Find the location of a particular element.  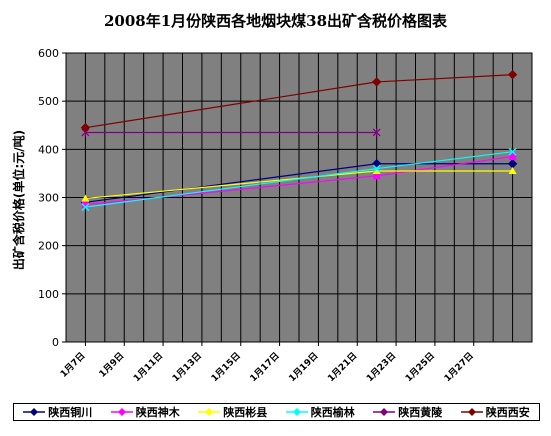

x-tick-label: 1月11日 is located at coordinates (148, 367).